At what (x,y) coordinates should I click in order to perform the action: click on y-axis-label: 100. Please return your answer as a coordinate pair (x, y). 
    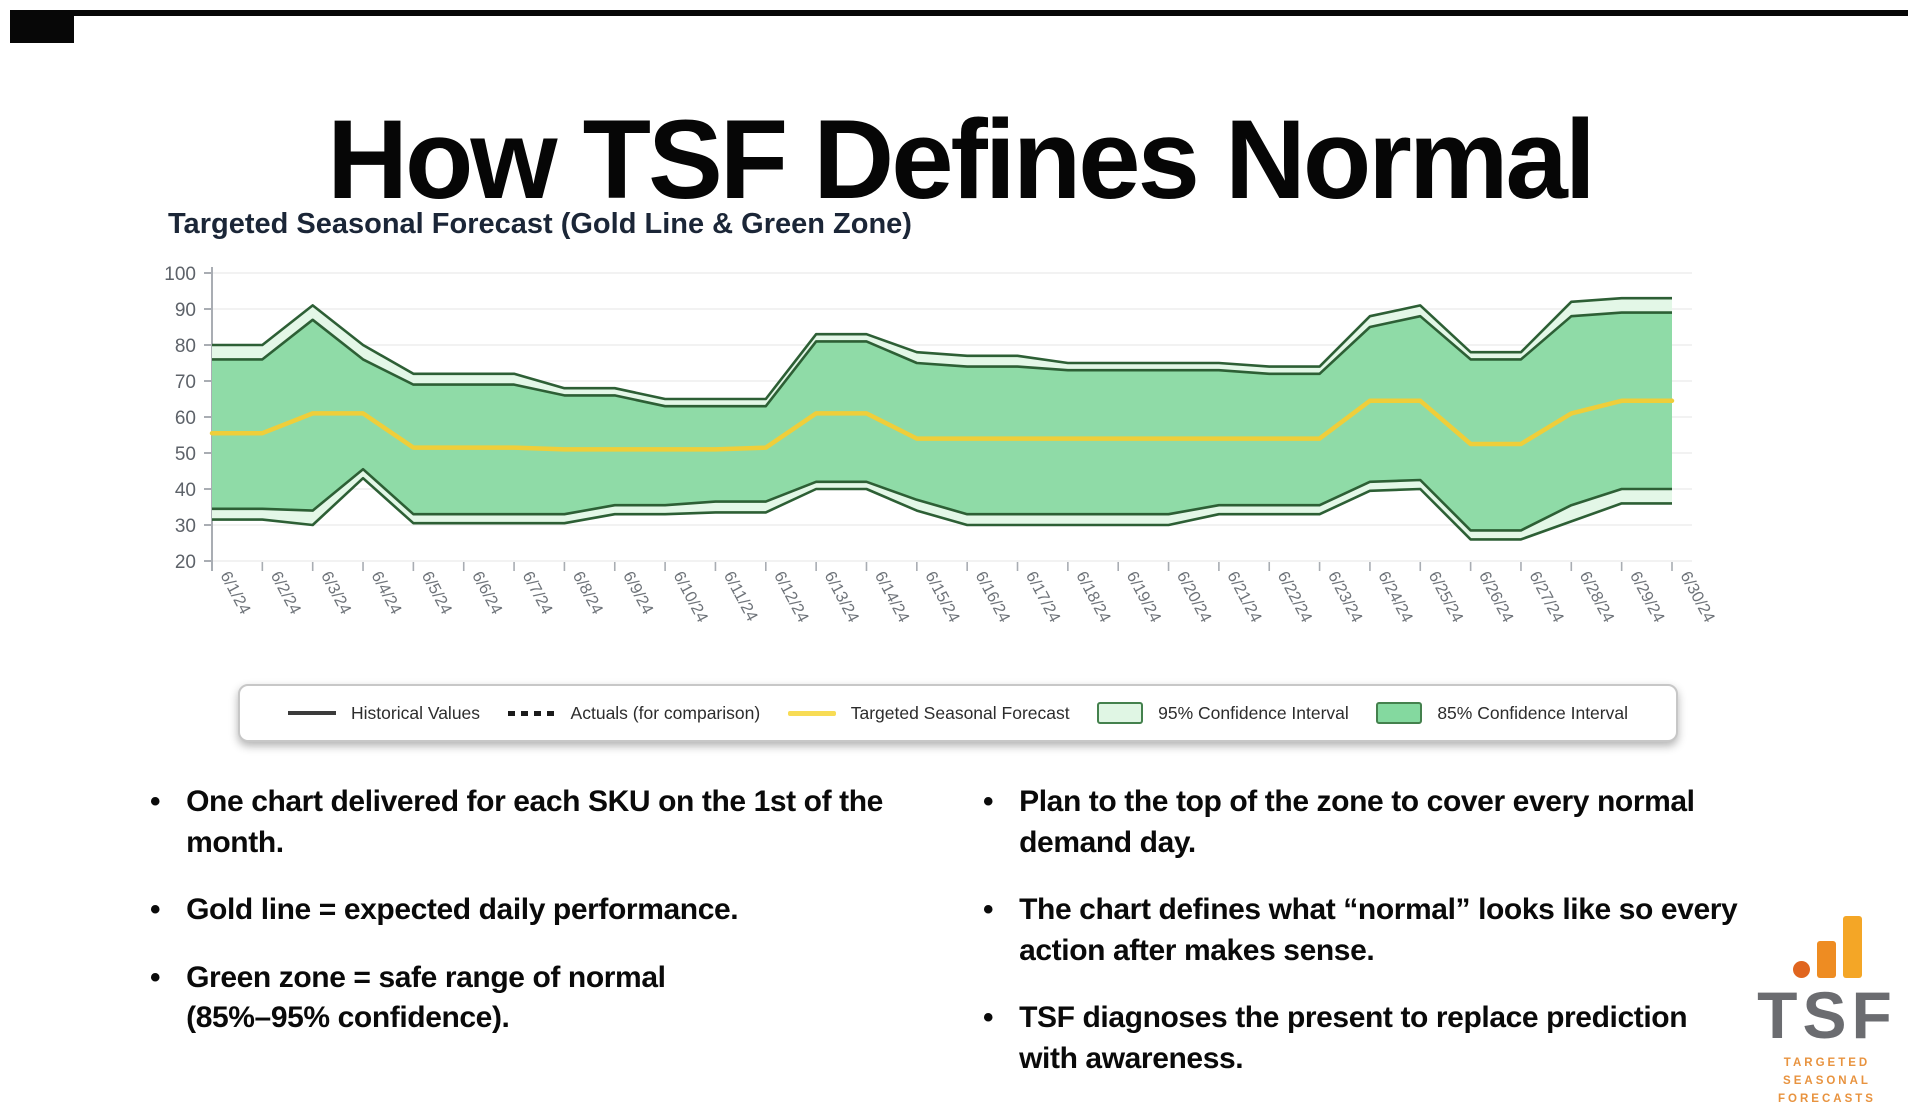
    Looking at the image, I should click on (180, 274).